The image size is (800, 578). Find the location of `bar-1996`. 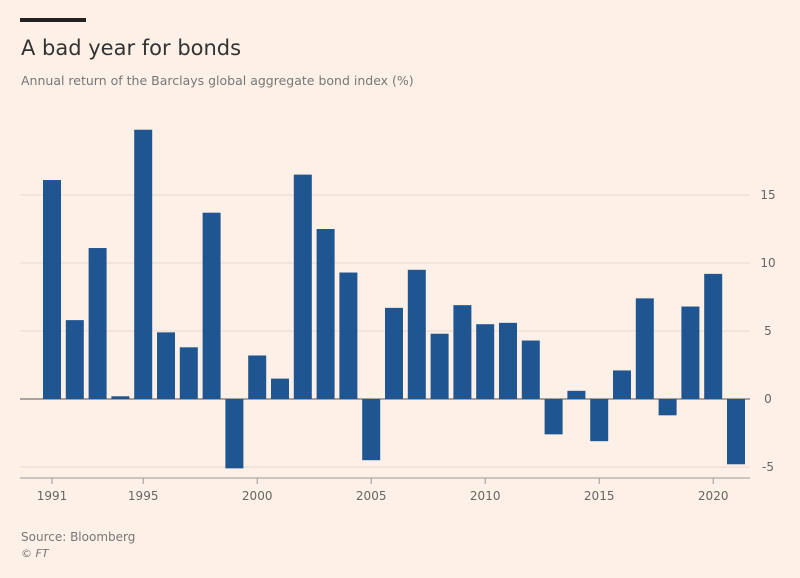

bar-1996 is located at coordinates (166, 365).